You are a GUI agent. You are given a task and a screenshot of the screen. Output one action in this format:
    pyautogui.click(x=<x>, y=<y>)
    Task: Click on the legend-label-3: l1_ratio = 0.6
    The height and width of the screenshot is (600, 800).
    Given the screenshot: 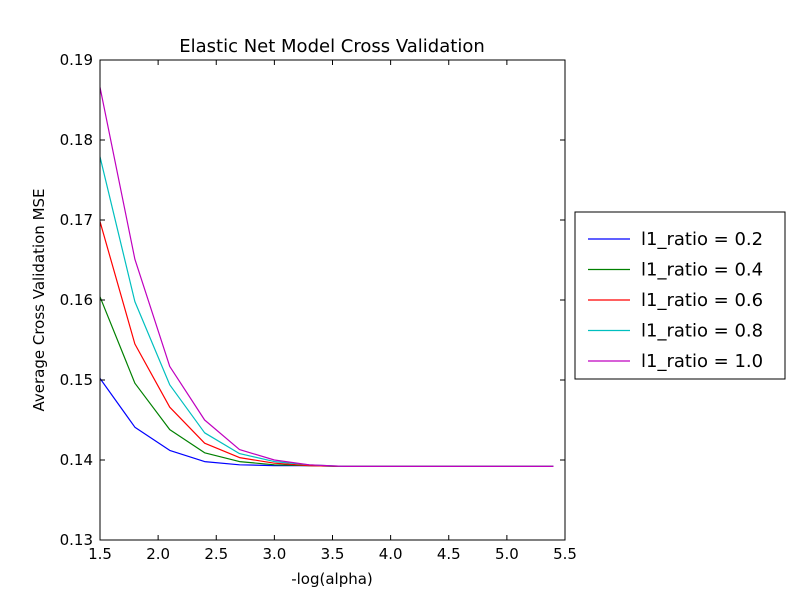 What is the action you would take?
    pyautogui.click(x=702, y=300)
    